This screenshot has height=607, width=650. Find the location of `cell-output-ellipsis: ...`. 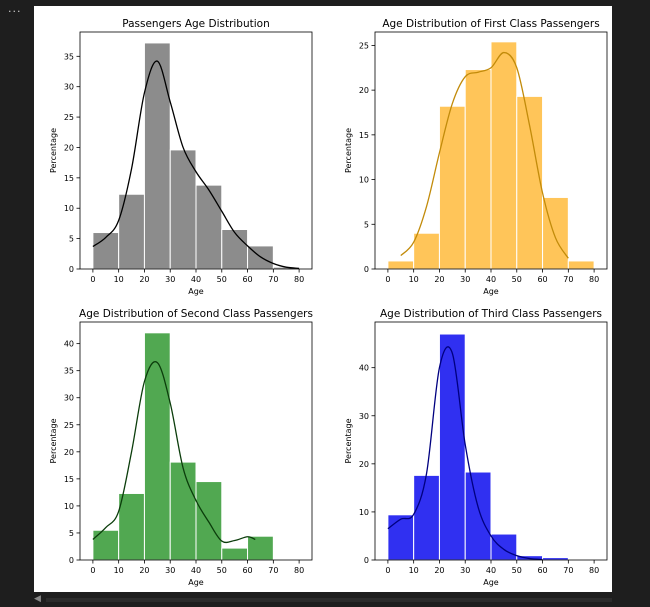

cell-output-ellipsis: ... is located at coordinates (15, 8).